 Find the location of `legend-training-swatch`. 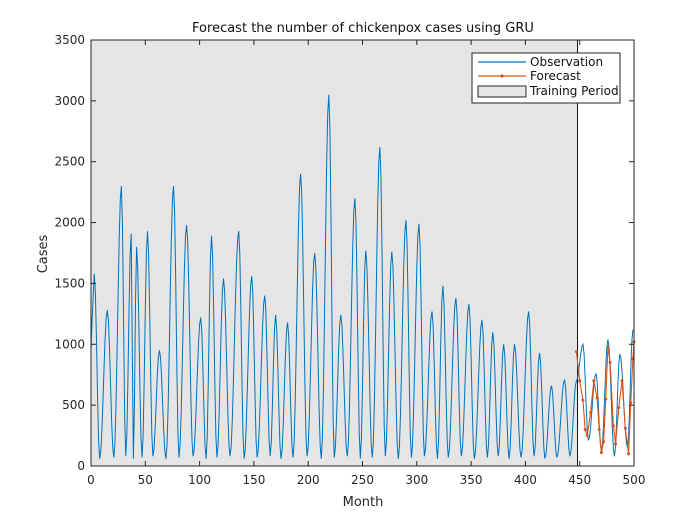

legend-training-swatch is located at coordinates (502, 91).